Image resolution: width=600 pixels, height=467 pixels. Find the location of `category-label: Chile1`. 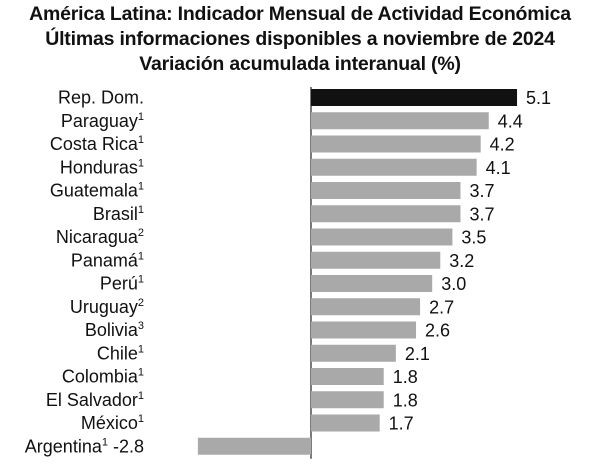

category-label: Chile1 is located at coordinates (120, 353).